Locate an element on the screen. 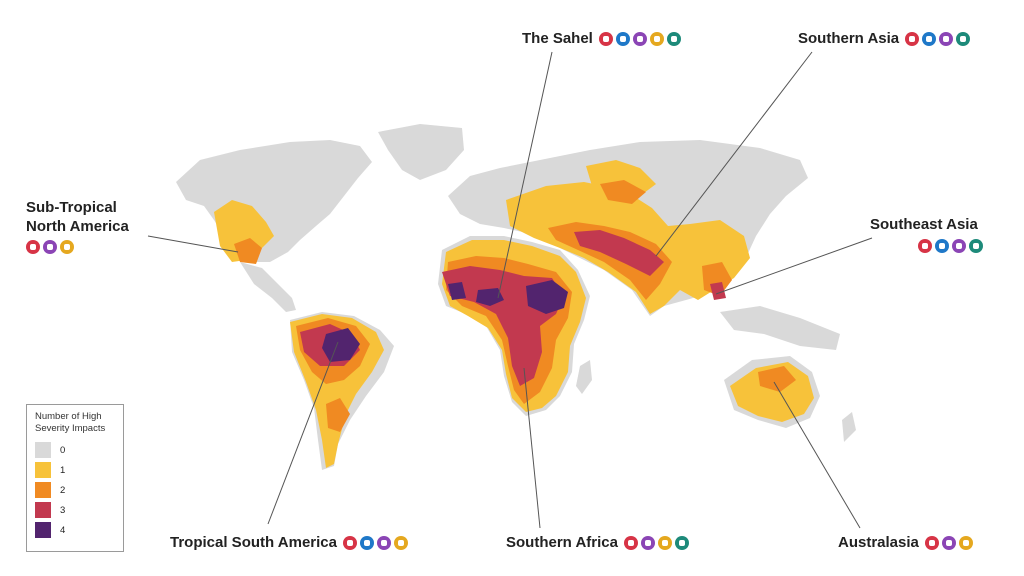 Image resolution: width=1024 pixels, height=576 pixels. region-name: Southern Asia is located at coordinates (849, 38).